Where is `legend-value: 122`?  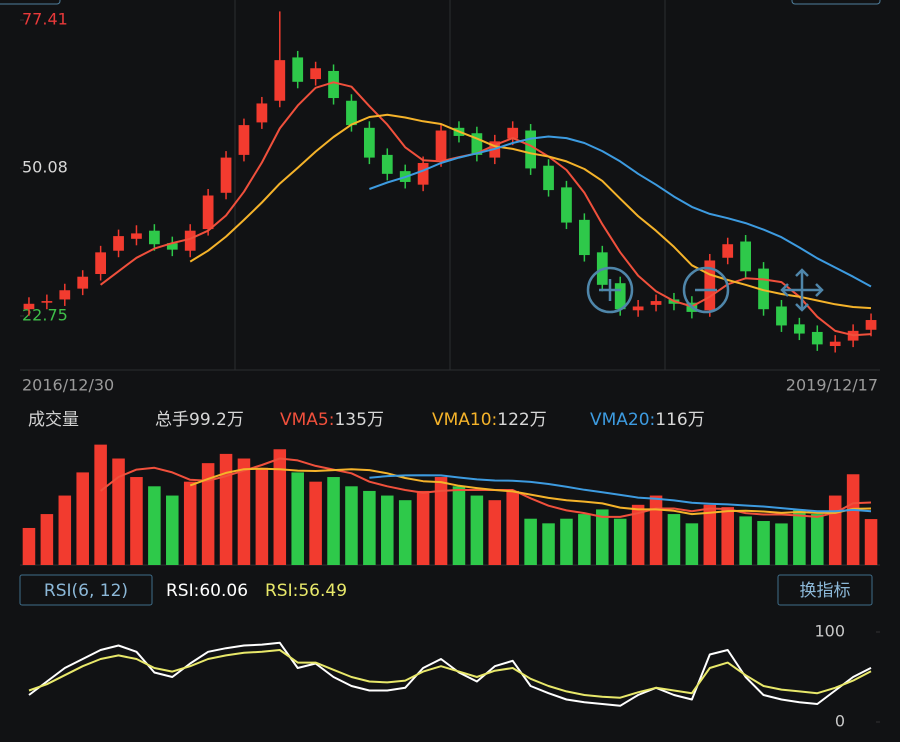 legend-value: 122 is located at coordinates (513, 420).